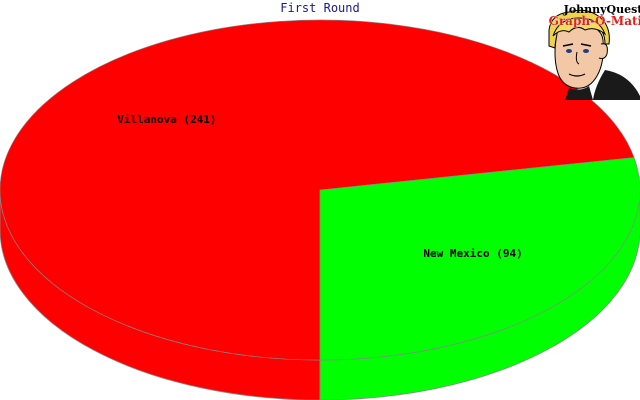 Image resolution: width=640 pixels, height=400 pixels. Describe the element at coordinates (472, 253) in the screenshot. I see `slice-label-new-mexico: New Mexico (94)` at that location.